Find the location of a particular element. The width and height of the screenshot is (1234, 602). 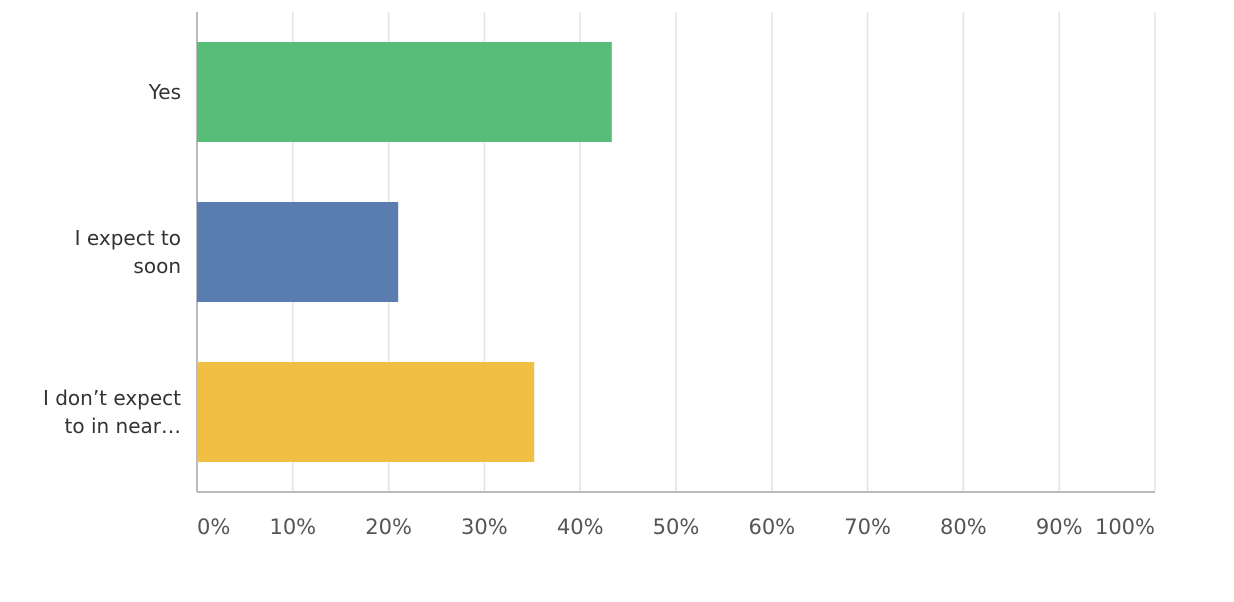

y-tick-label: I expect to soon is located at coordinates (127, 252).